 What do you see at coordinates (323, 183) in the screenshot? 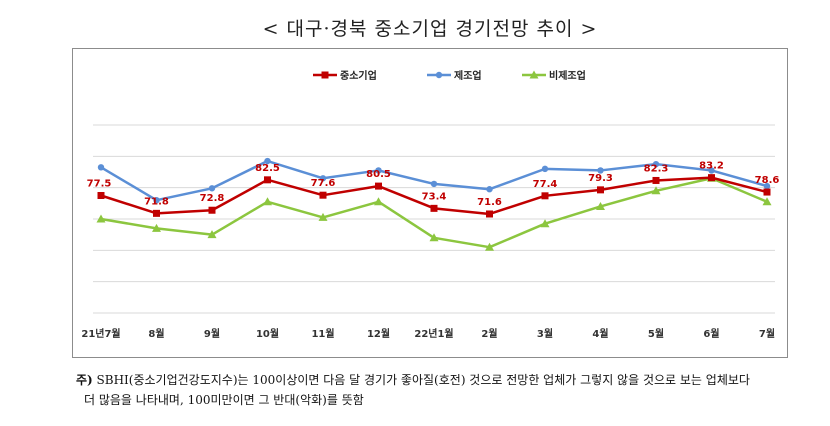
I see `sme-data-label: 77.6` at bounding box center [323, 183].